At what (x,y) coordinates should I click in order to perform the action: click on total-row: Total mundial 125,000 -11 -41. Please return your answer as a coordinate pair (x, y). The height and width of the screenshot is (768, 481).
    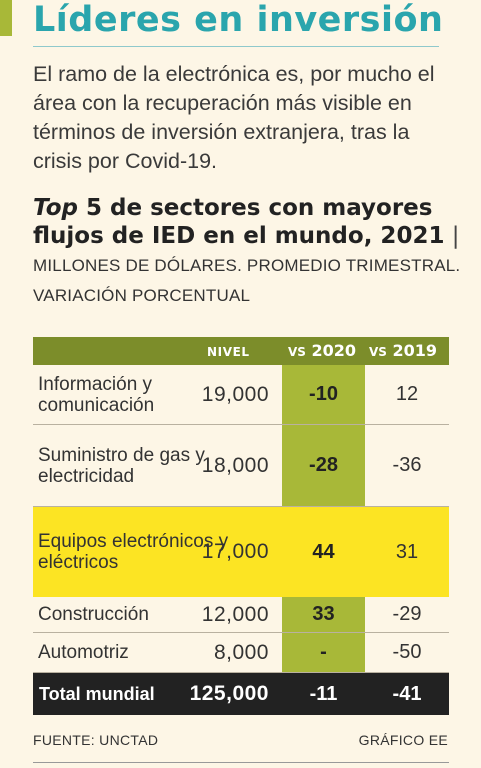
    Looking at the image, I should click on (241, 694).